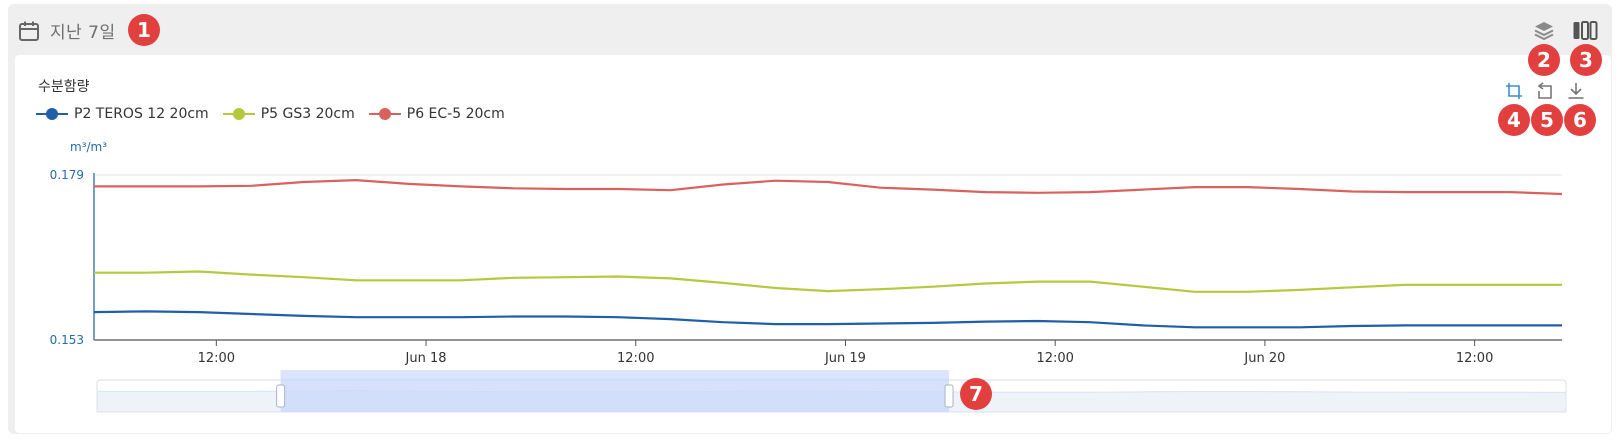  I want to click on date-range-selector: 지난 7일, so click(67, 30).